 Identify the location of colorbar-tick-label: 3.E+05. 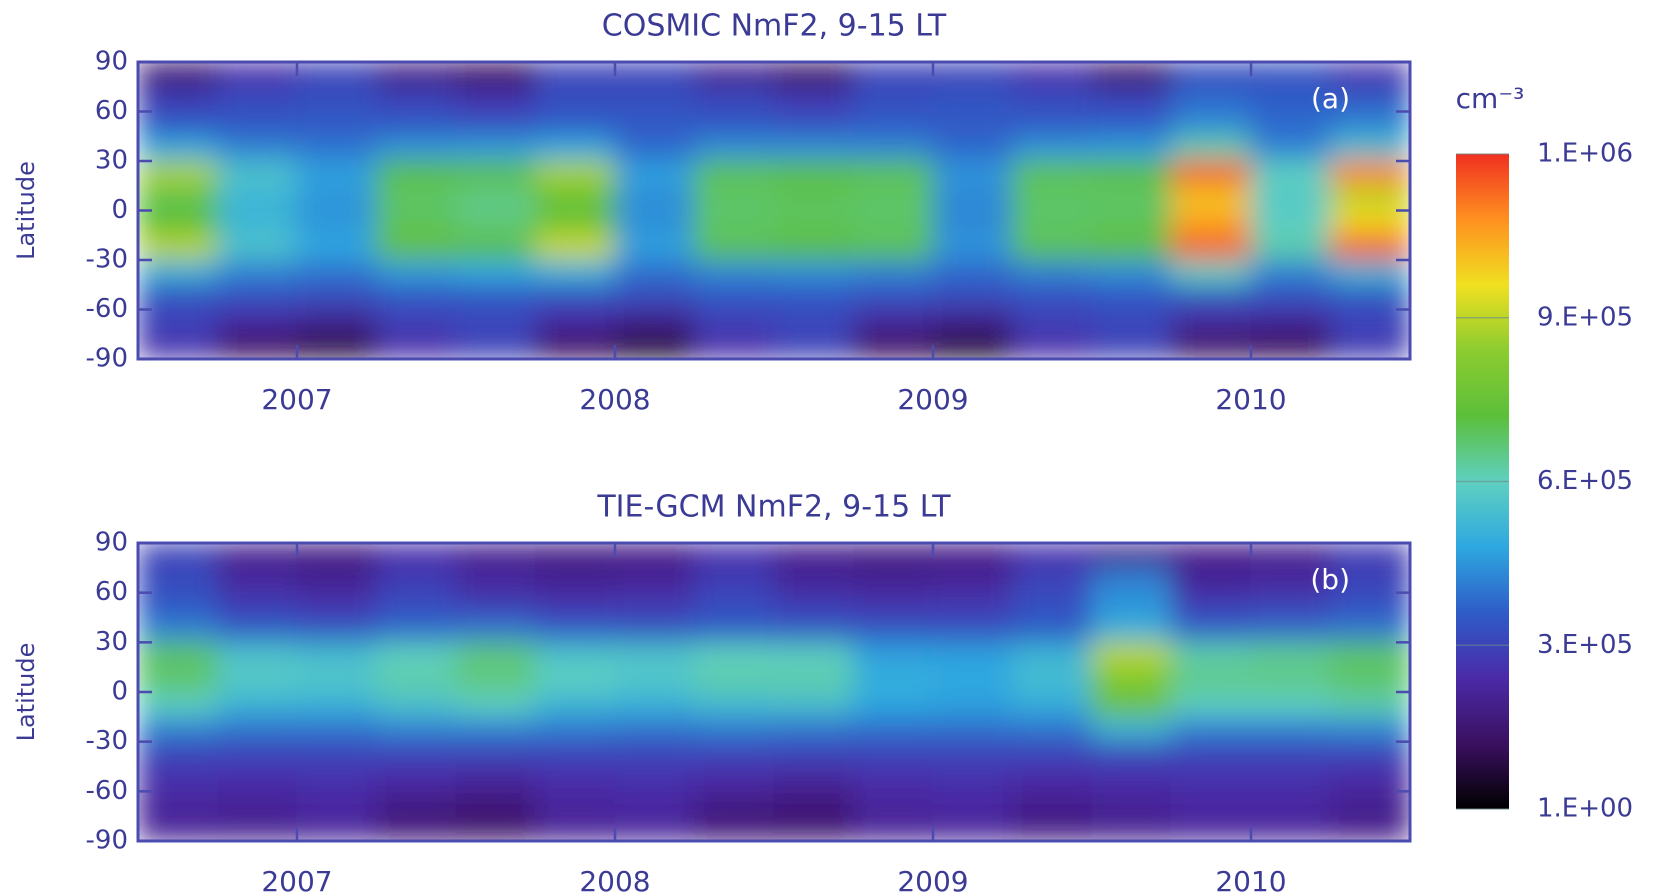
(1585, 645).